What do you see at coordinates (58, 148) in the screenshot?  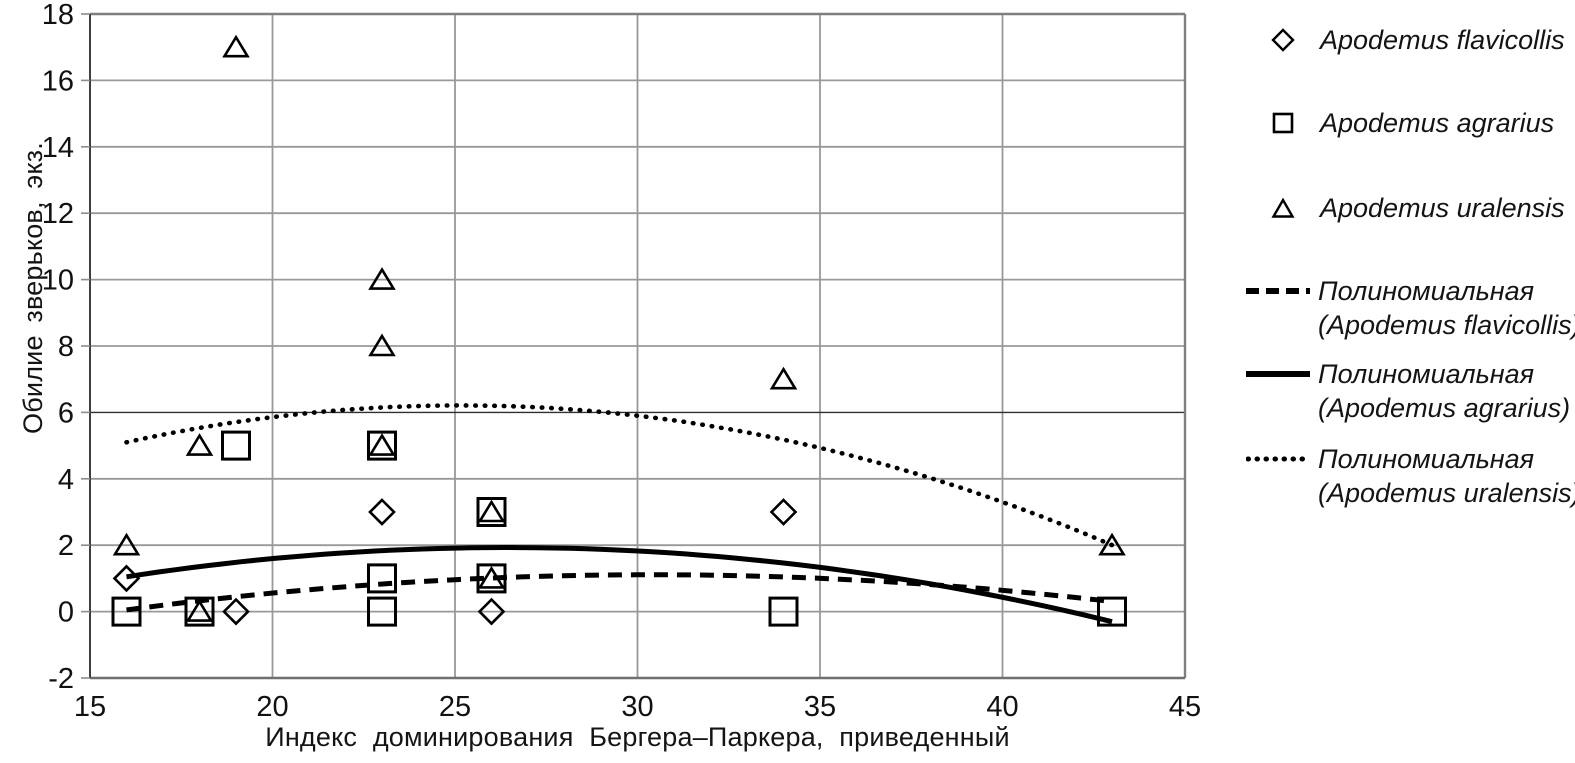 I see `svg-text: 14` at bounding box center [58, 148].